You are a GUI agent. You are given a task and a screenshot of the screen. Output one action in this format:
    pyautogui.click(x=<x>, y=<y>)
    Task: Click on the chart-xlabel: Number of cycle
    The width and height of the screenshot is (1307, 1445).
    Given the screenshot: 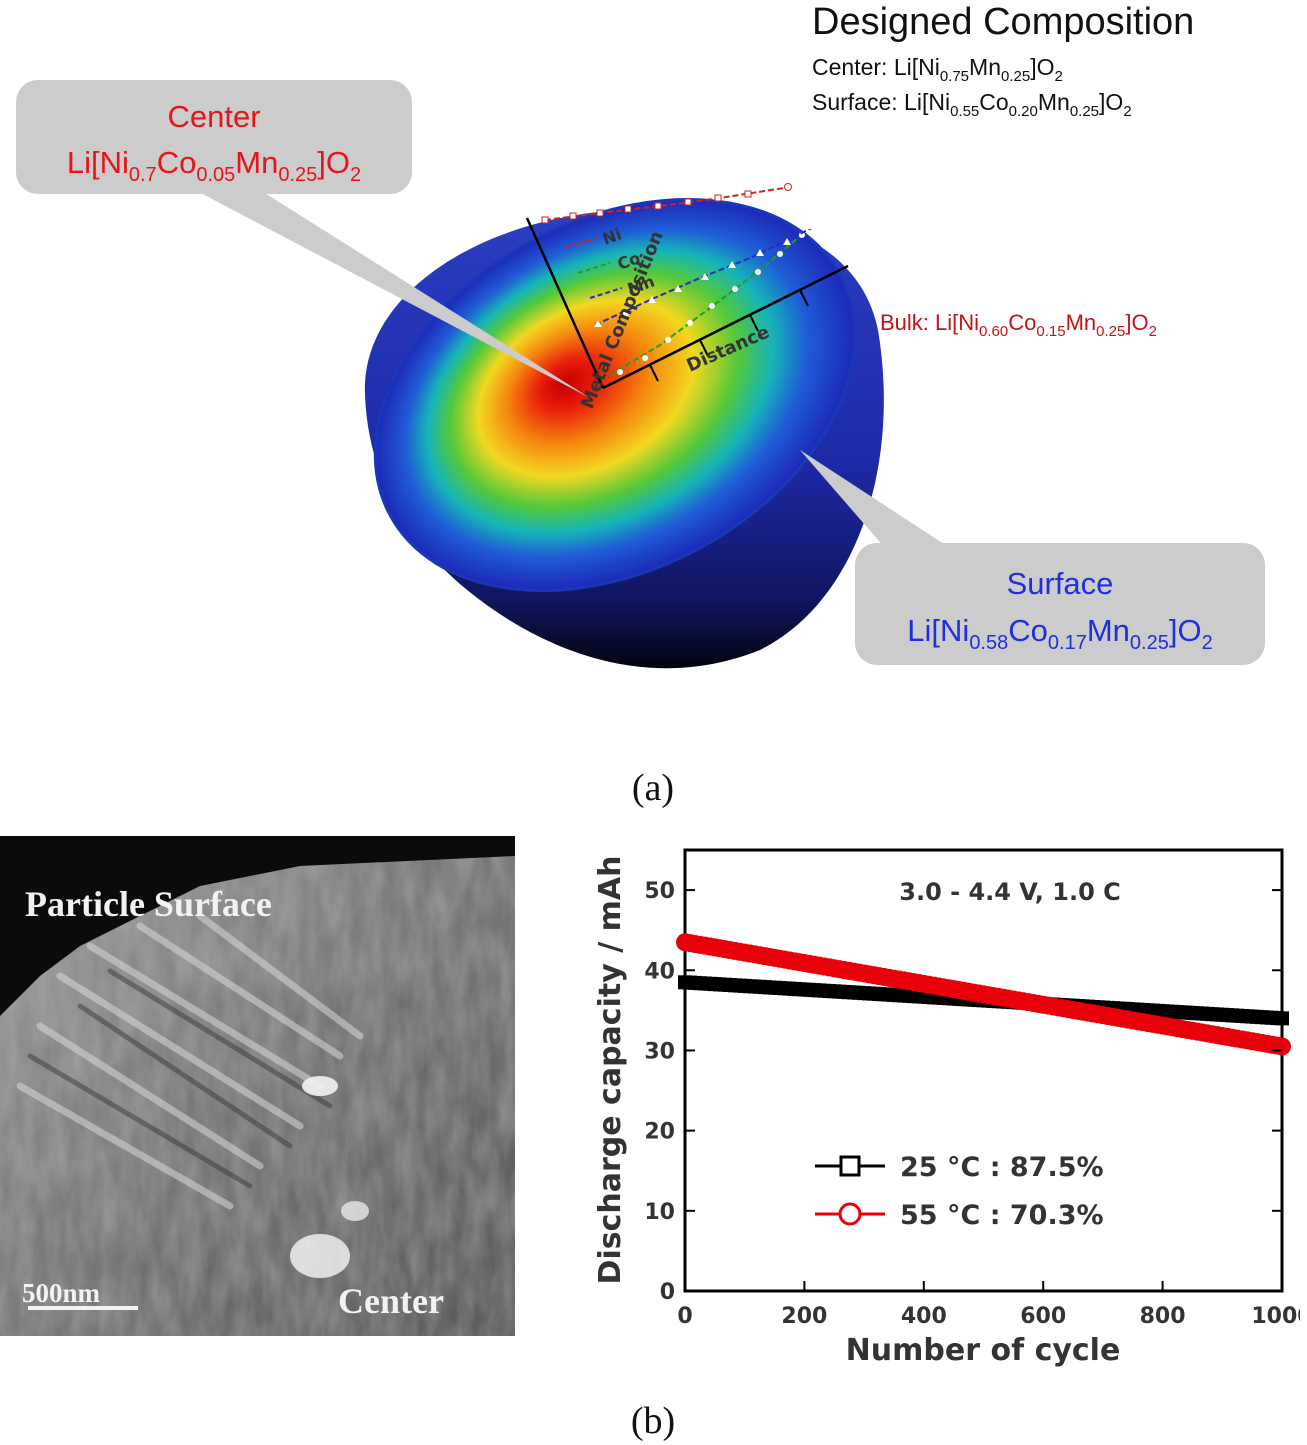 What is the action you would take?
    pyautogui.click(x=983, y=1350)
    